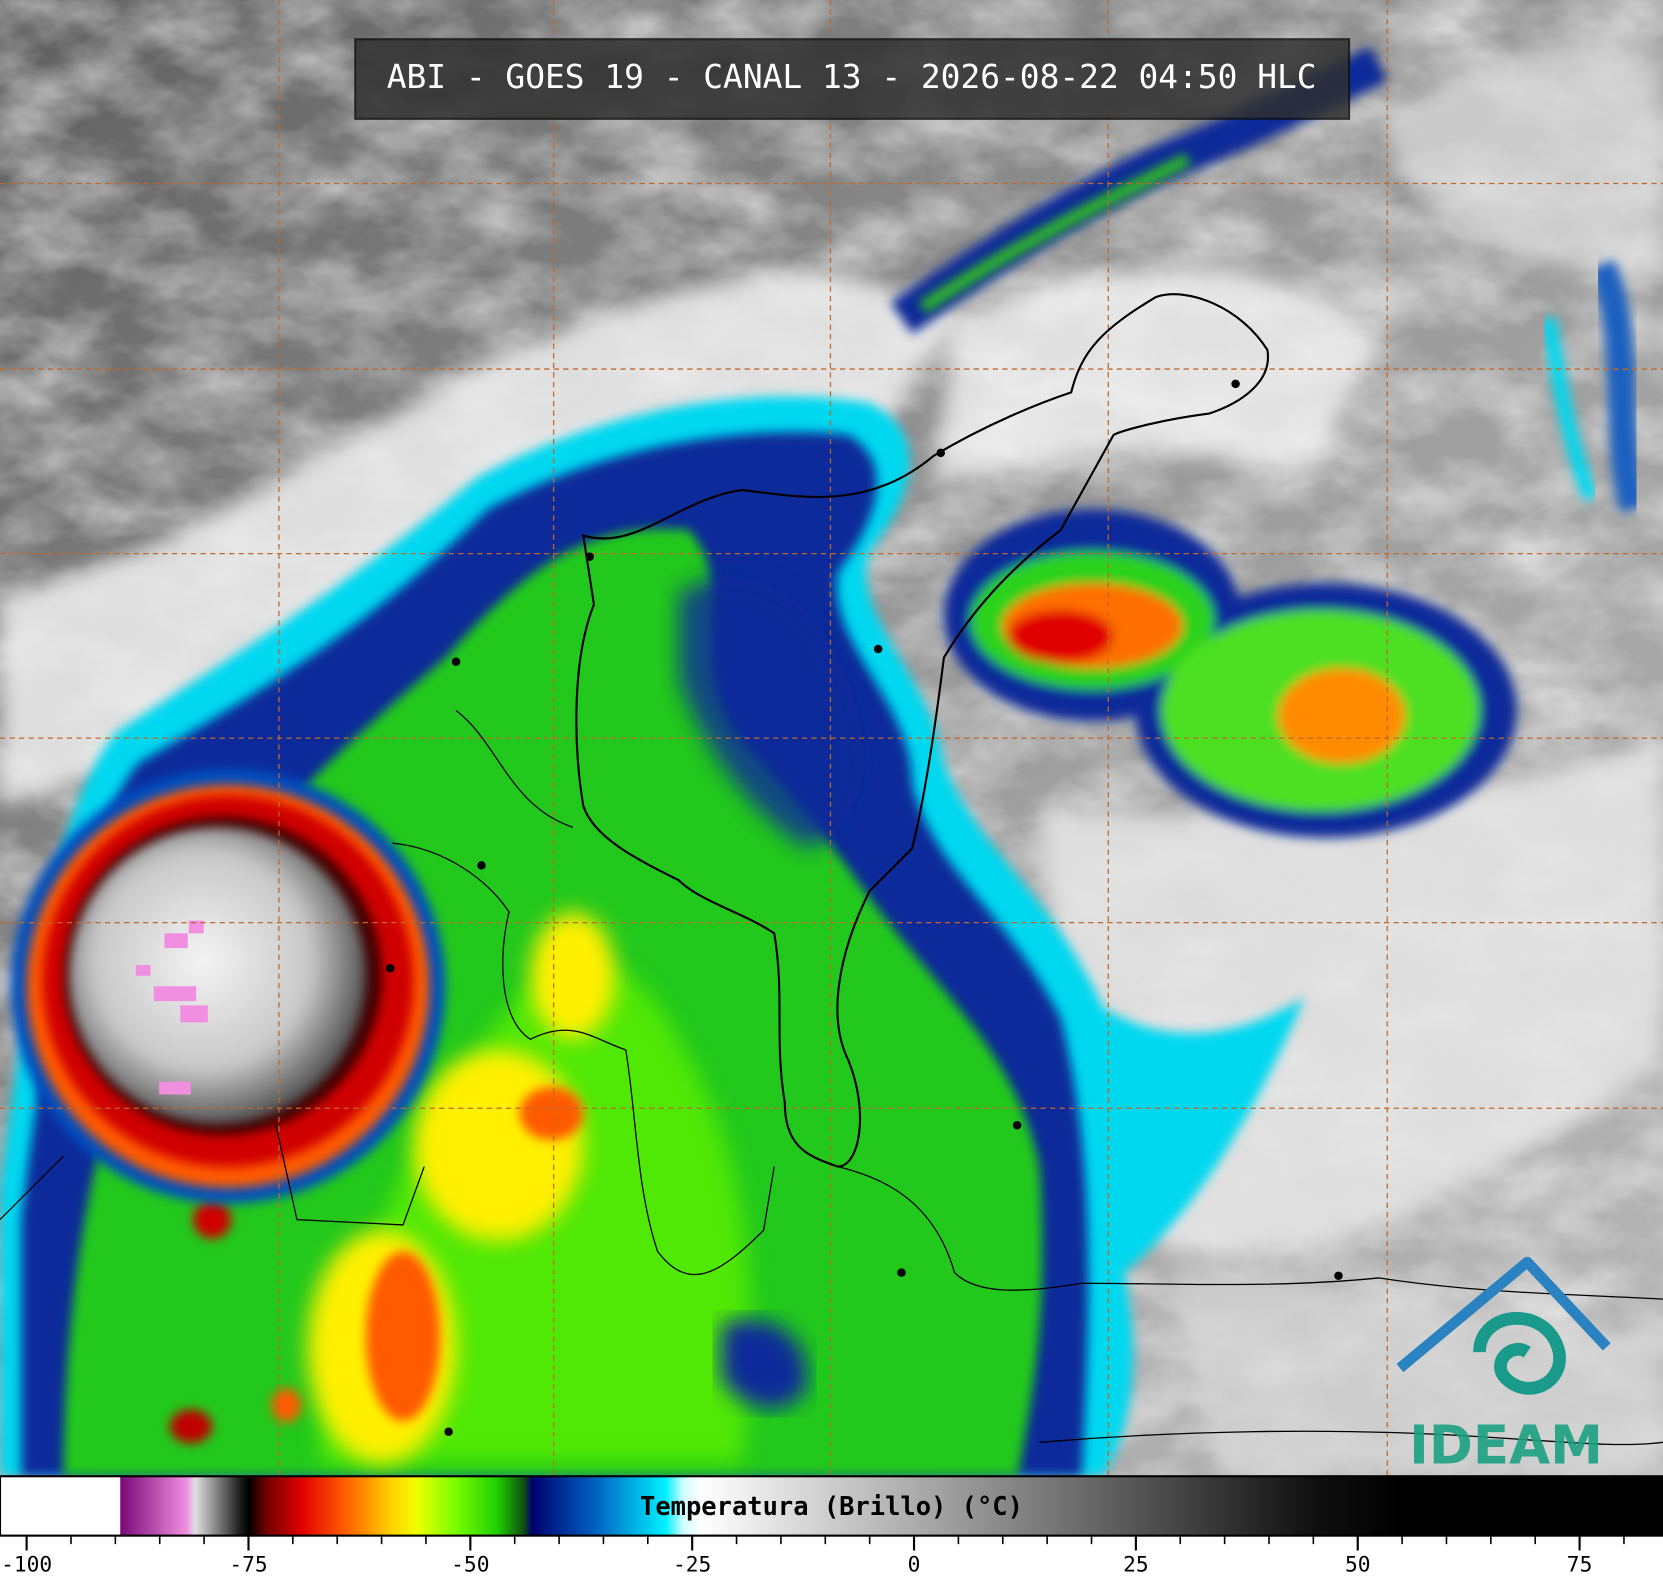 This screenshot has height=1577, width=1663. I want to click on tick-label: 0, so click(914, 1564).